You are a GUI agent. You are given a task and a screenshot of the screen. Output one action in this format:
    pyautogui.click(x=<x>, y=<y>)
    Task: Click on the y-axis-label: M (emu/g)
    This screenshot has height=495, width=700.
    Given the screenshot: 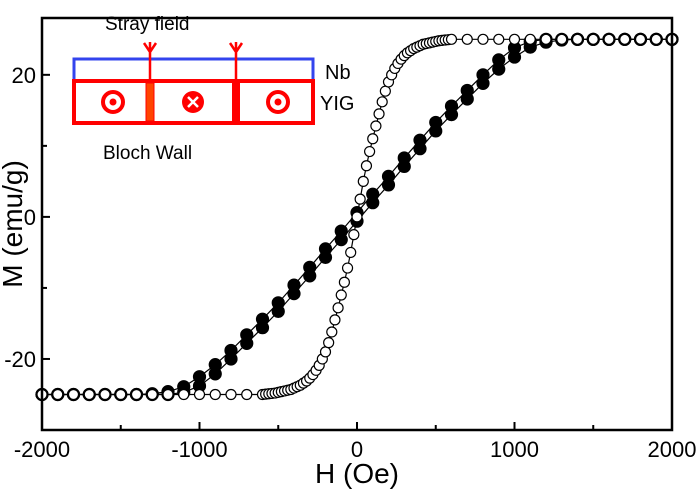 What is the action you would take?
    pyautogui.click(x=14, y=224)
    